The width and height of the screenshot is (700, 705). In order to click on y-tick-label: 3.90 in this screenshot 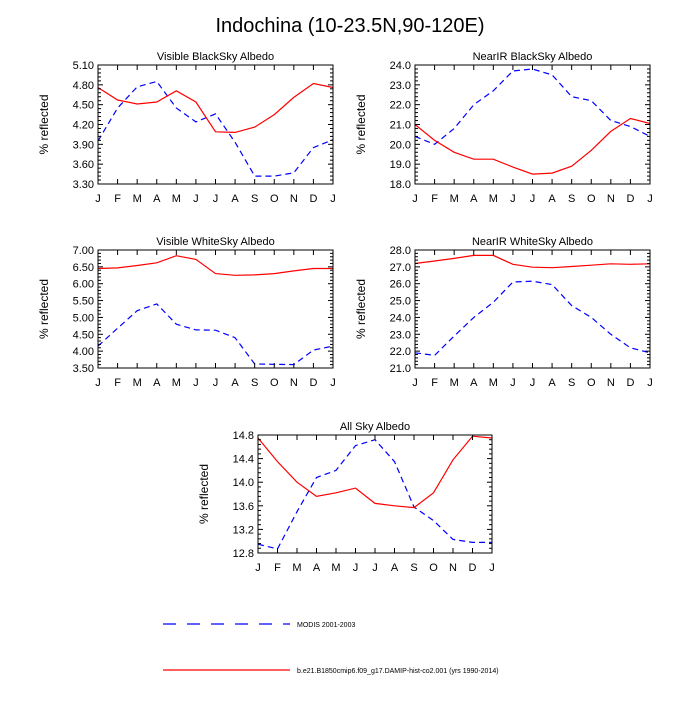, I will do `click(83, 145)`.